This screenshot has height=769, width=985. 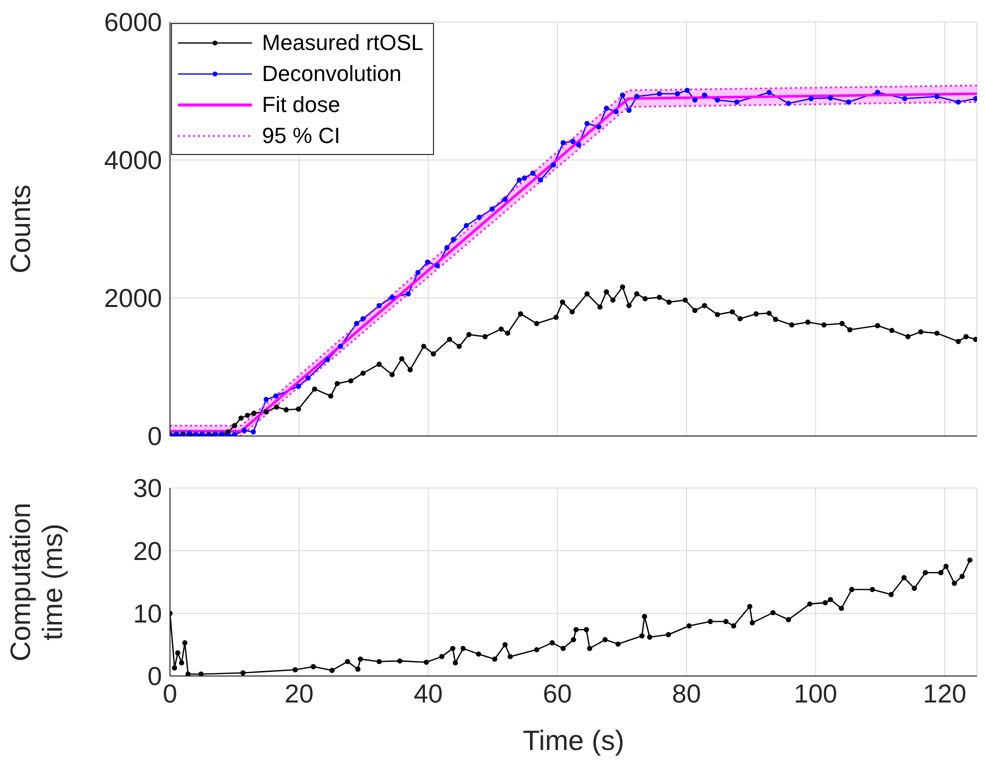 What do you see at coordinates (557, 693) in the screenshot?
I see `x-tick-label: 60` at bounding box center [557, 693].